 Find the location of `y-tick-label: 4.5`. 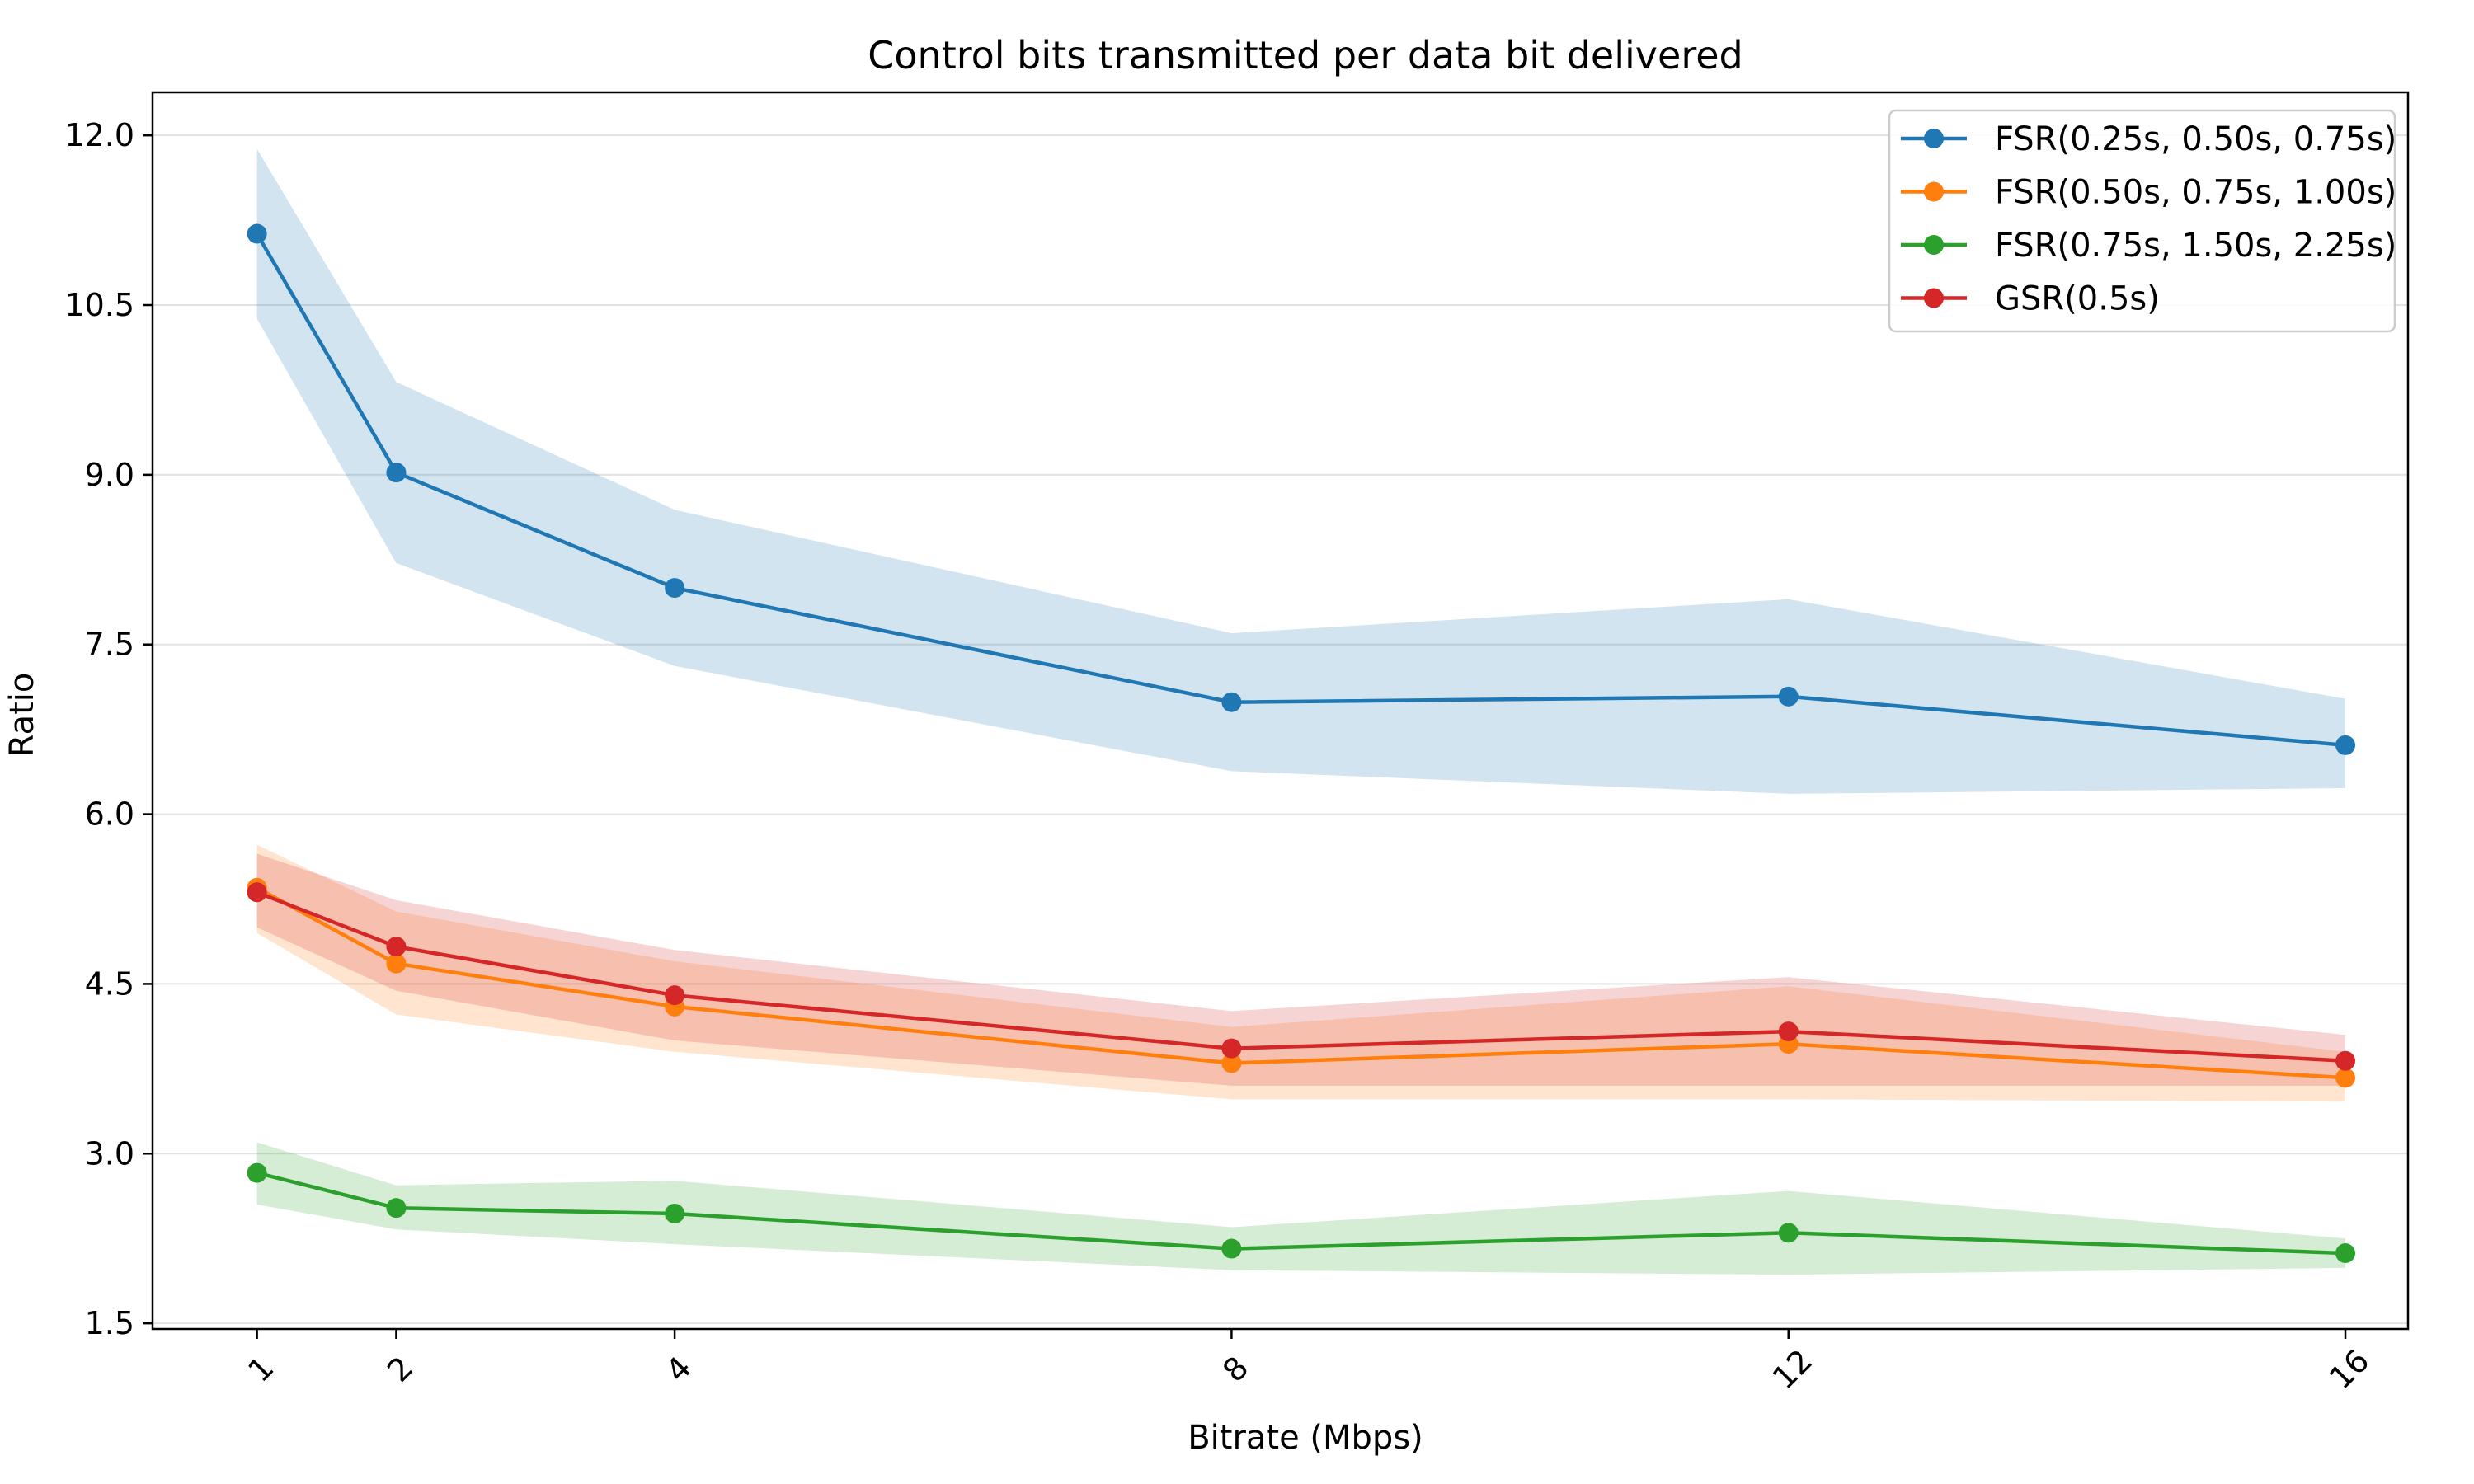

y-tick-label: 4.5 is located at coordinates (109, 983).